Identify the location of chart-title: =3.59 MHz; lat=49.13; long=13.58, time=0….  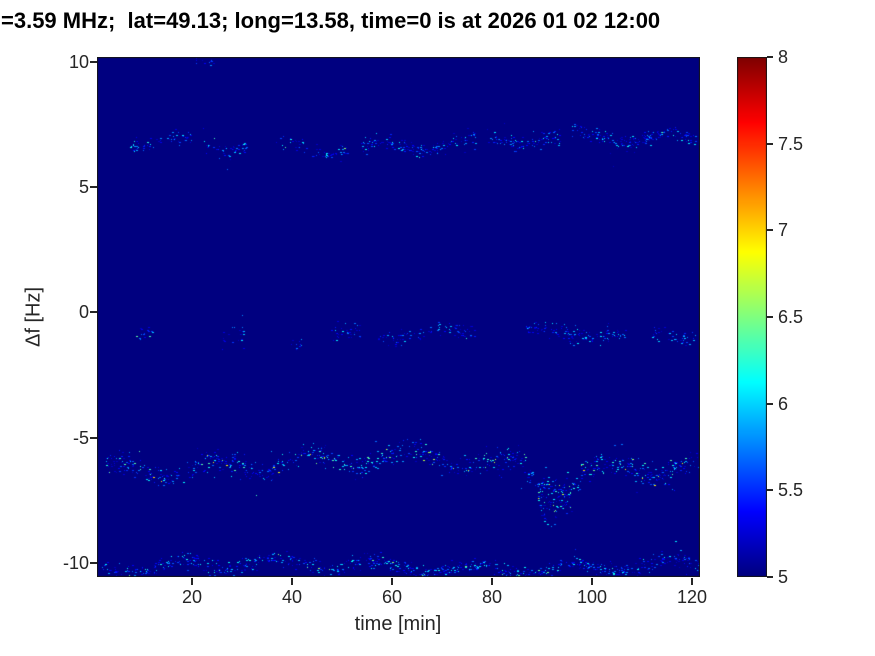
(331, 20).